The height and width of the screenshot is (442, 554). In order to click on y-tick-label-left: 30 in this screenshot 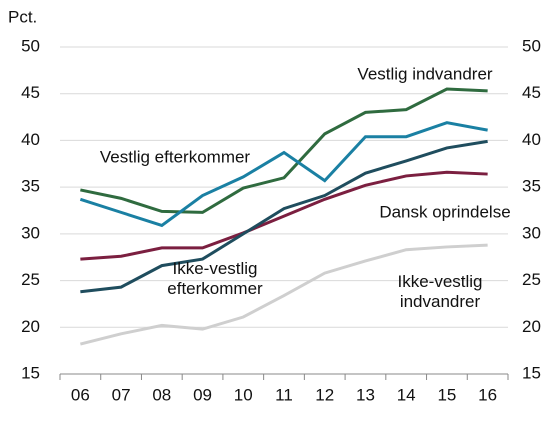, I will do `click(30, 232)`.